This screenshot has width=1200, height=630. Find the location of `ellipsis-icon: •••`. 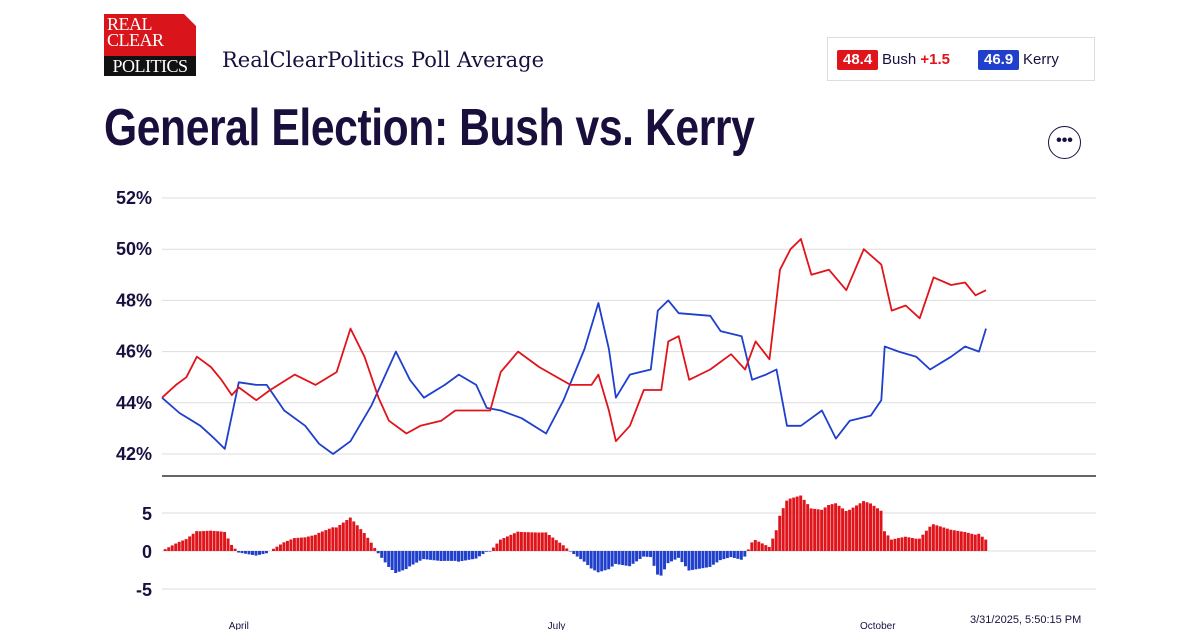

ellipsis-icon: ••• is located at coordinates (1064, 140).